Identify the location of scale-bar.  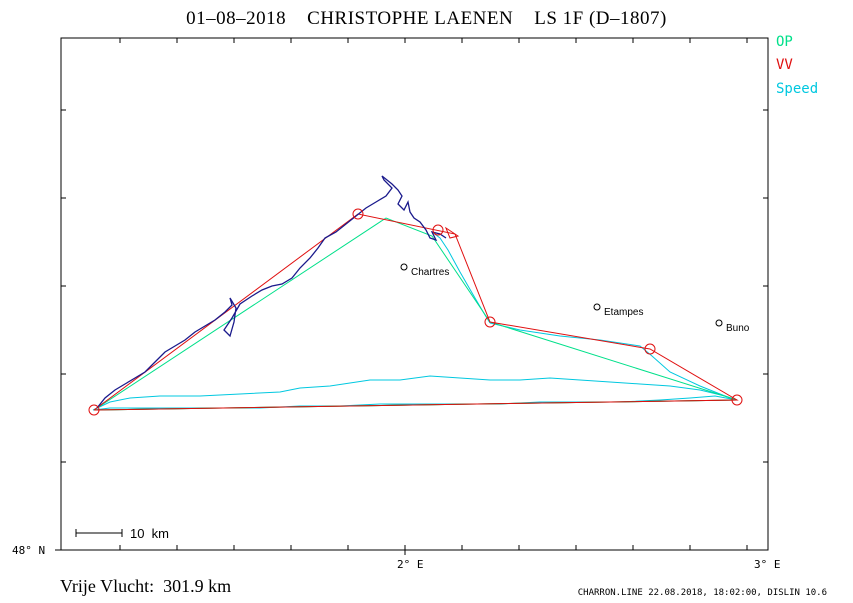
(99, 533).